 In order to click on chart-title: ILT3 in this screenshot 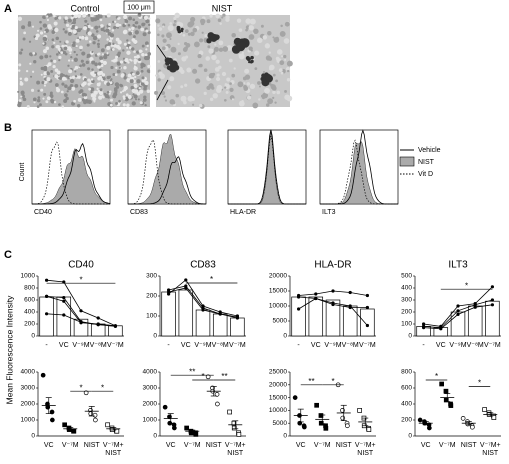, I will do `click(458, 265)`.